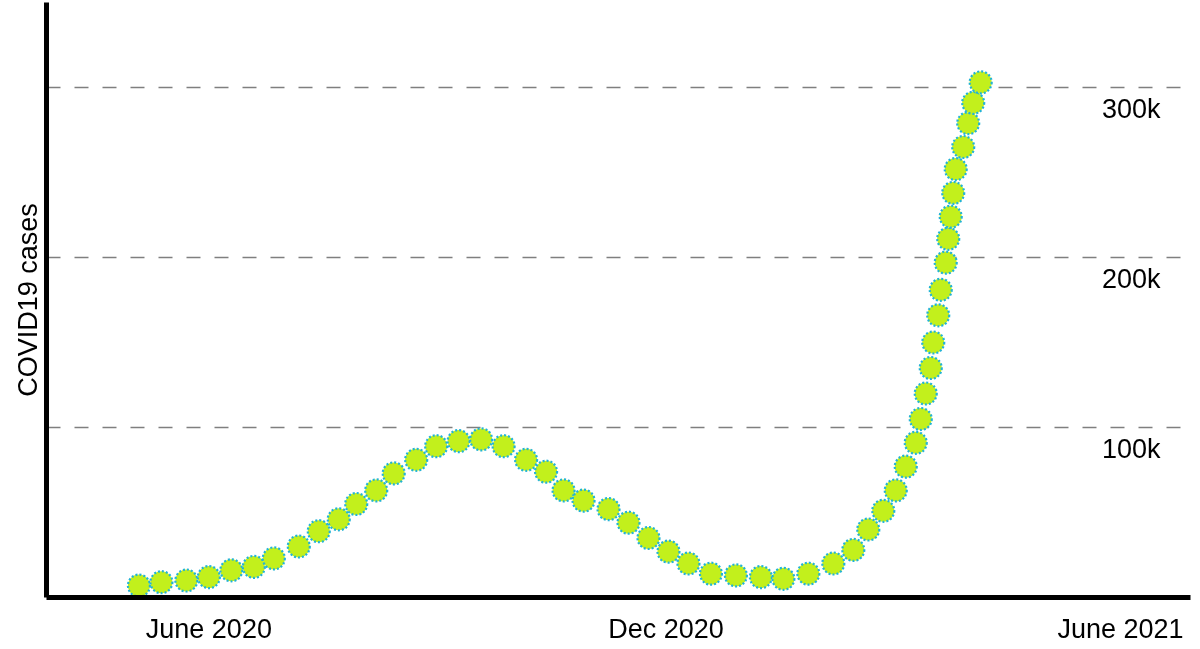 This screenshot has height=649, width=1200. What do you see at coordinates (1131, 448) in the screenshot?
I see `y-tick-label: 100k` at bounding box center [1131, 448].